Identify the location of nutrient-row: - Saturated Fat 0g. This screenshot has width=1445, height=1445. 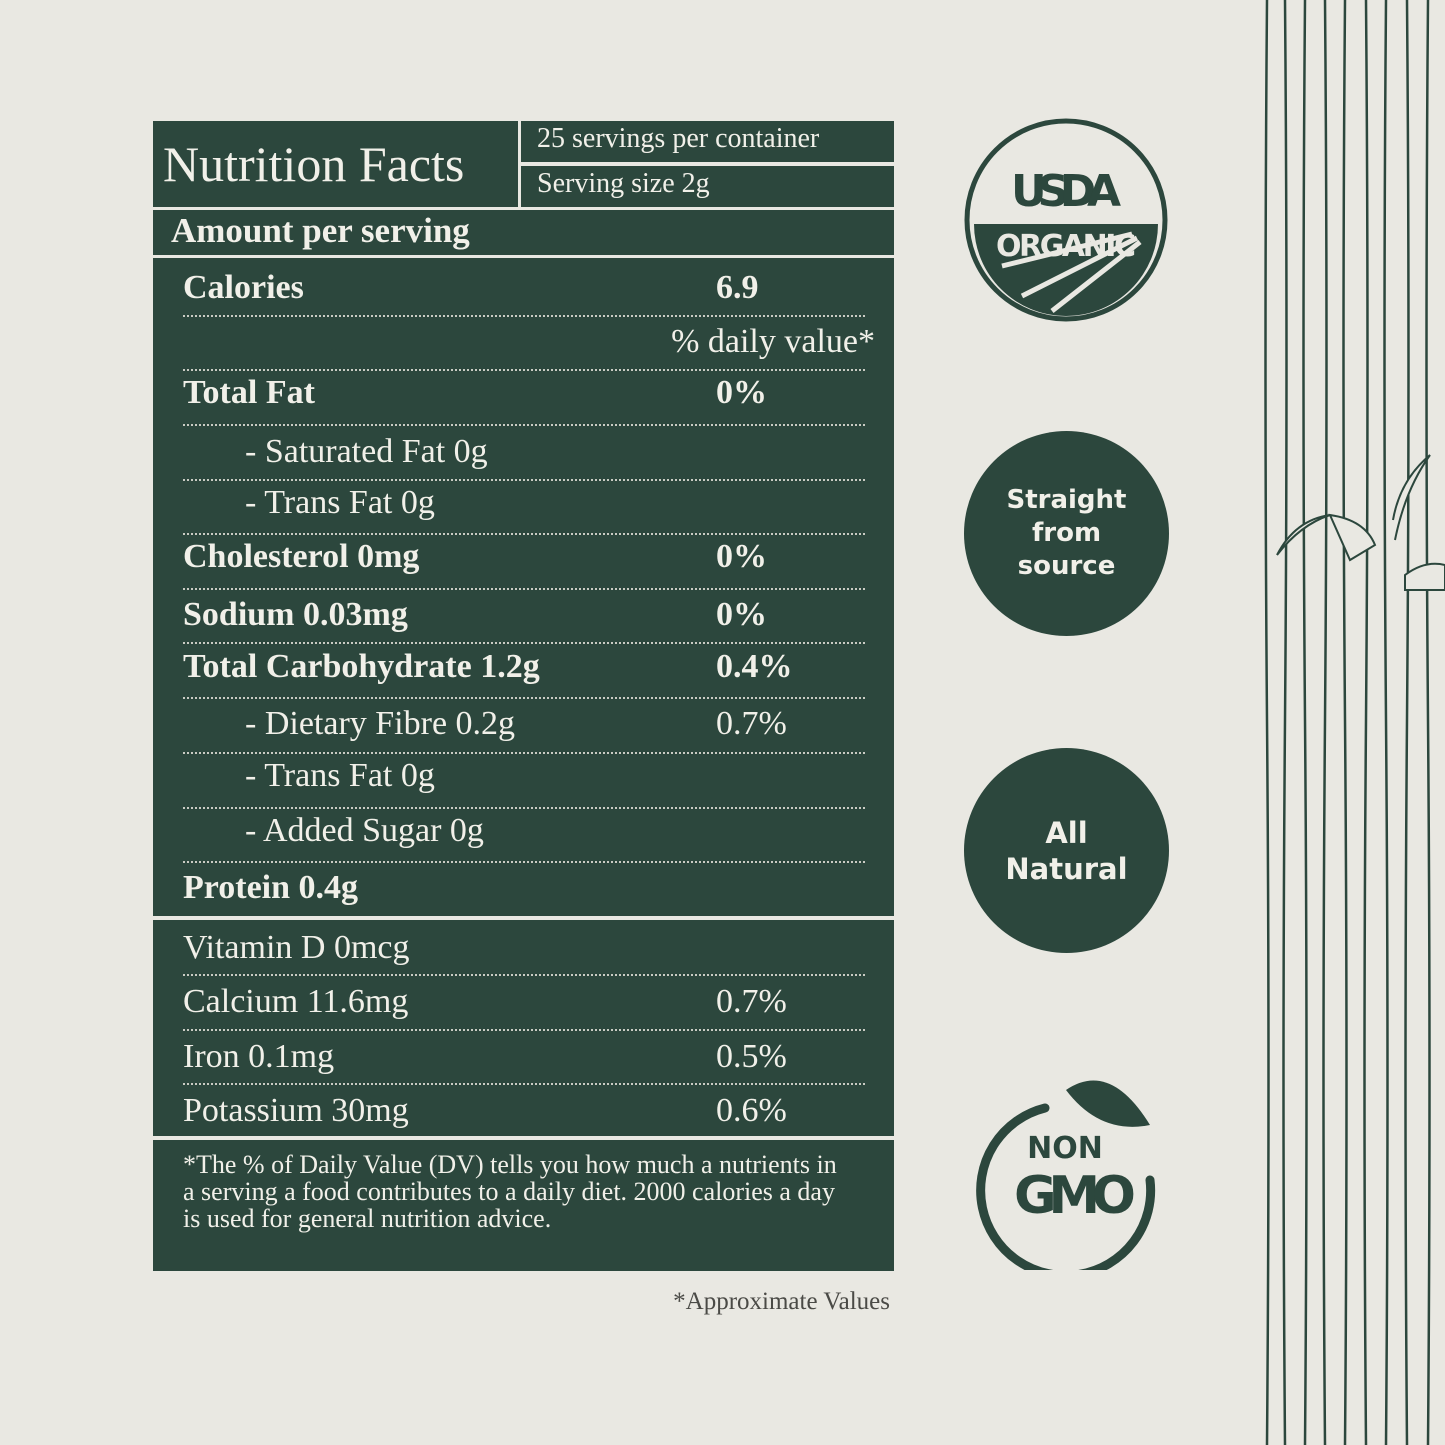
(524, 451).